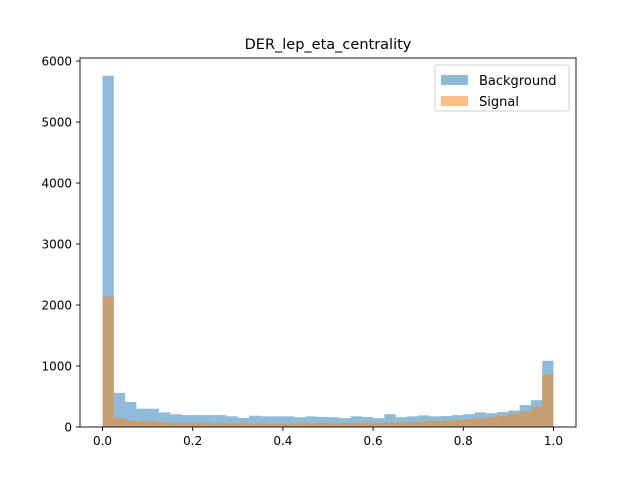  What do you see at coordinates (328, 437) in the screenshot?
I see `x-axis: 0.0 0.2 0.4 0.6 0.8 1.0` at bounding box center [328, 437].